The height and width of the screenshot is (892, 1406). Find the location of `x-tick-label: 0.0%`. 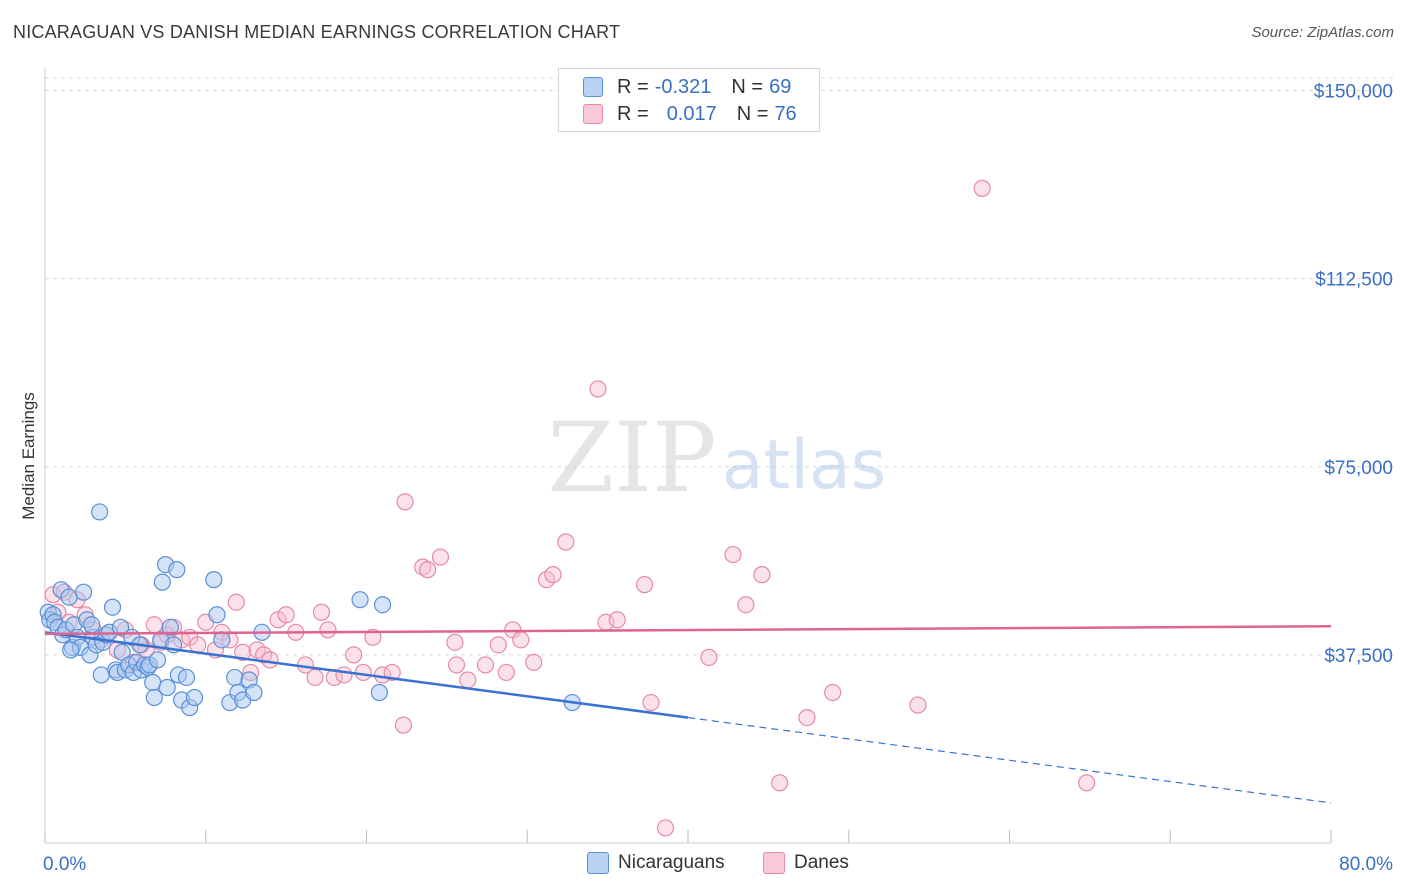

x-tick-label: 0.0% is located at coordinates (64, 864).